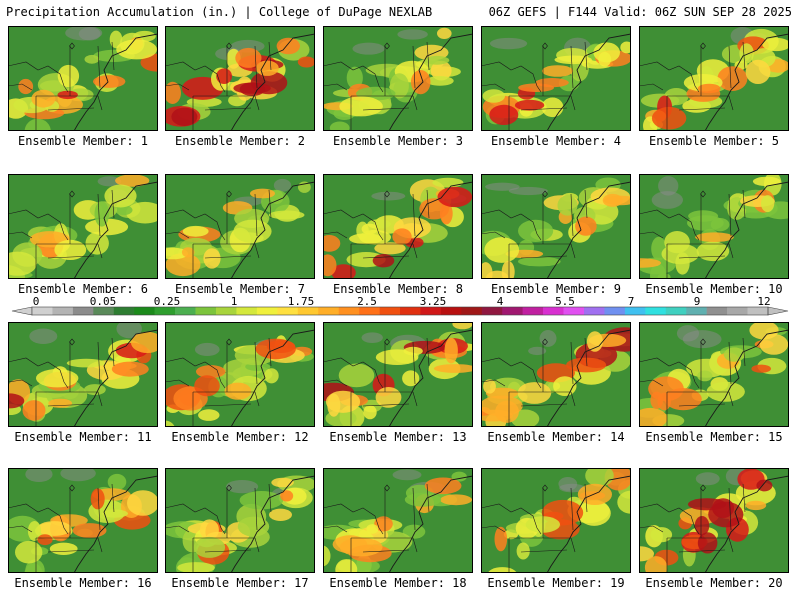  Describe the element at coordinates (83, 437) in the screenshot. I see `ensemble-member-label: Ensemble Member: 11` at that location.